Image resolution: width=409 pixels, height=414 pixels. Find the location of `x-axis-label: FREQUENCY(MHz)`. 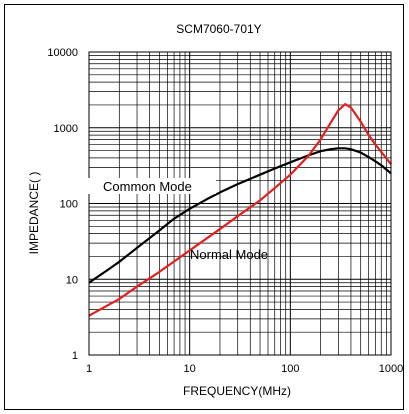

x-axis-label: FREQUENCY(MHz) is located at coordinates (237, 391).